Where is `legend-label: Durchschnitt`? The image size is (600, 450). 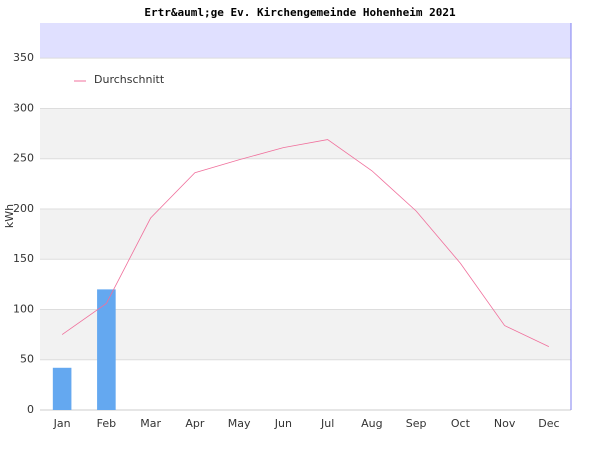
legend-label: Durchschnitt is located at coordinates (129, 79).